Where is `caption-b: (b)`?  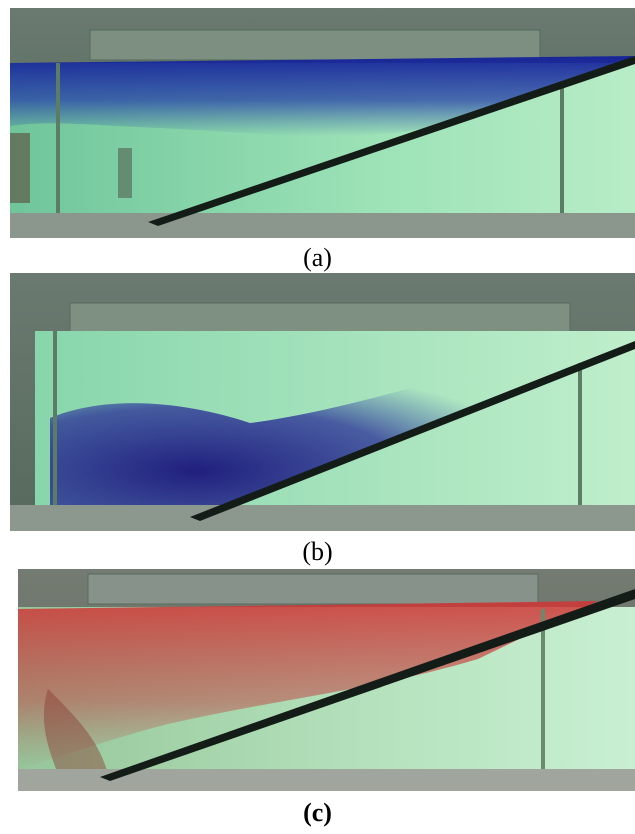 caption-b: (b) is located at coordinates (317, 551).